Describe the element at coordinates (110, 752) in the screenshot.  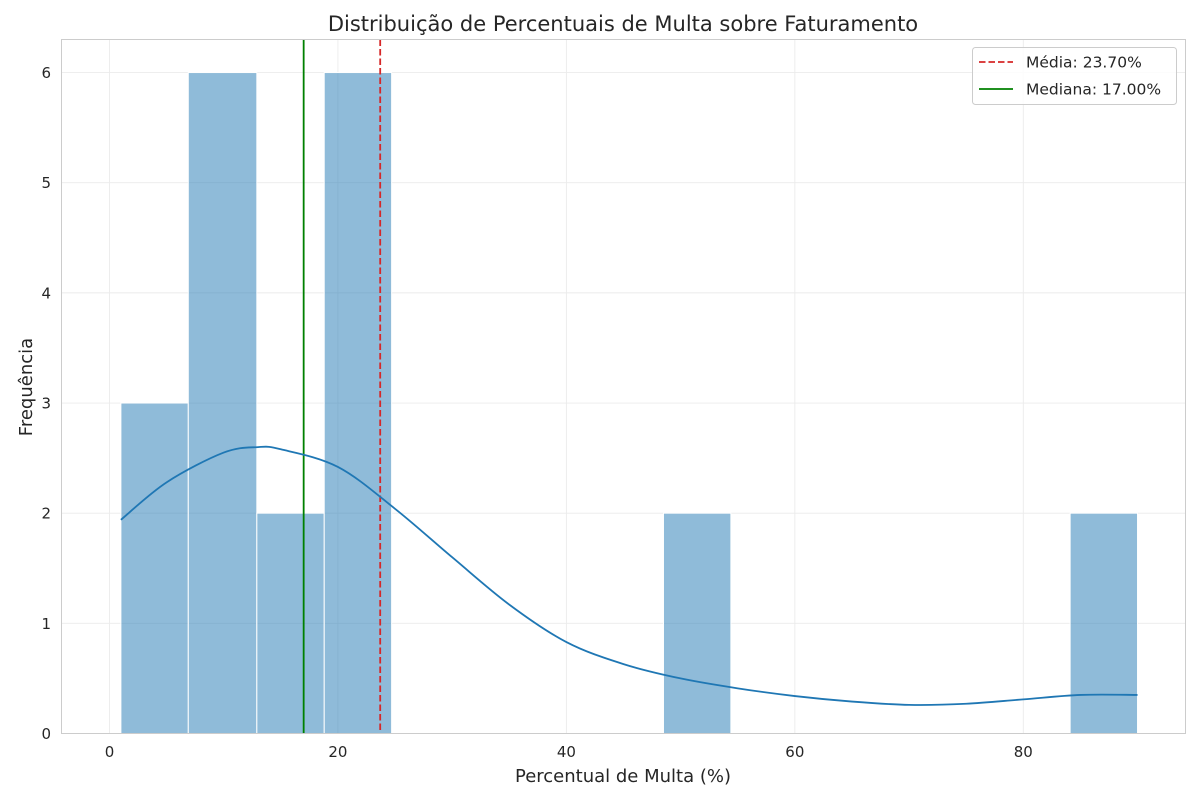
I see `x-tick-label: 0` at that location.